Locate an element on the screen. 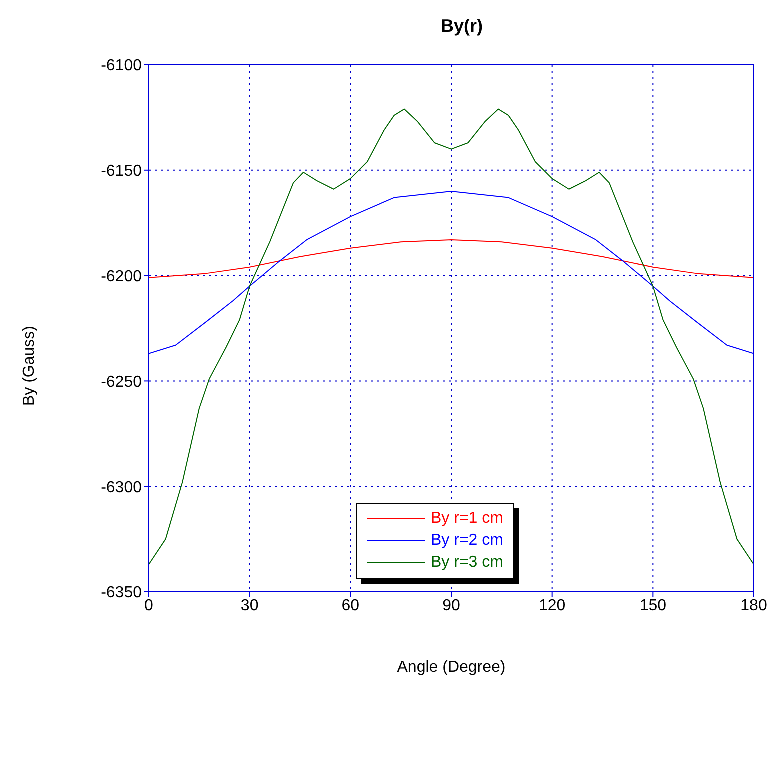  legend-label: By r=1 cm is located at coordinates (467, 519).